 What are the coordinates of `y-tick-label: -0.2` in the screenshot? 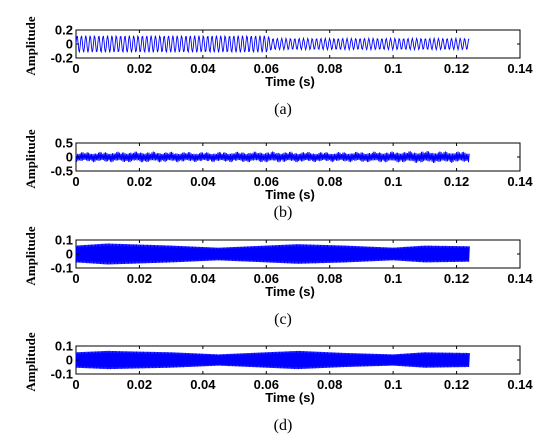 It's located at (62, 58).